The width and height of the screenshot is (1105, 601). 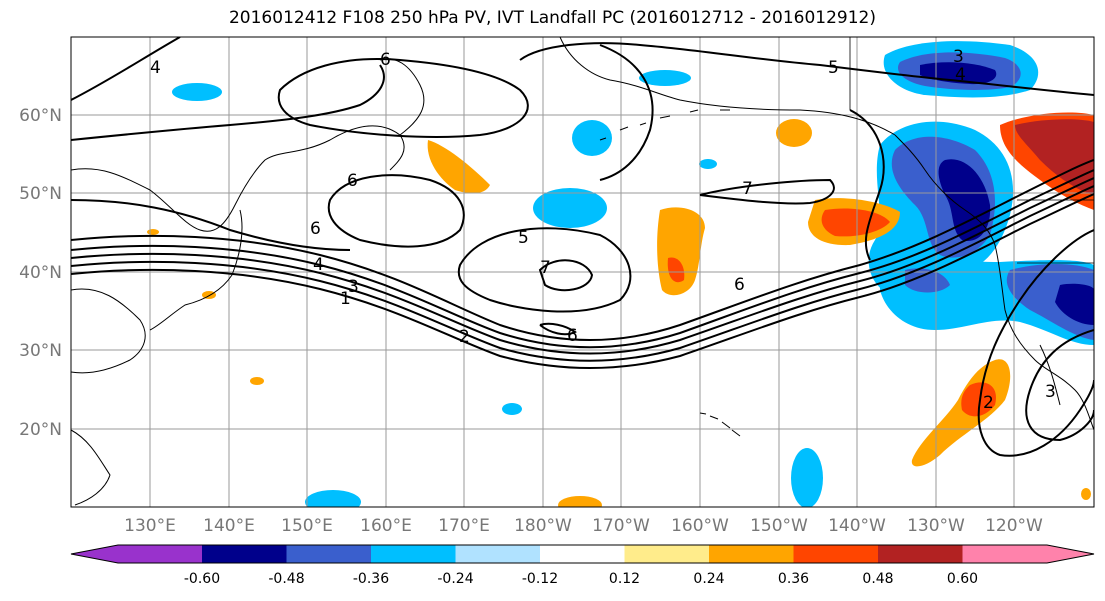 I want to click on longitude-label: 160°W, so click(x=700, y=526).